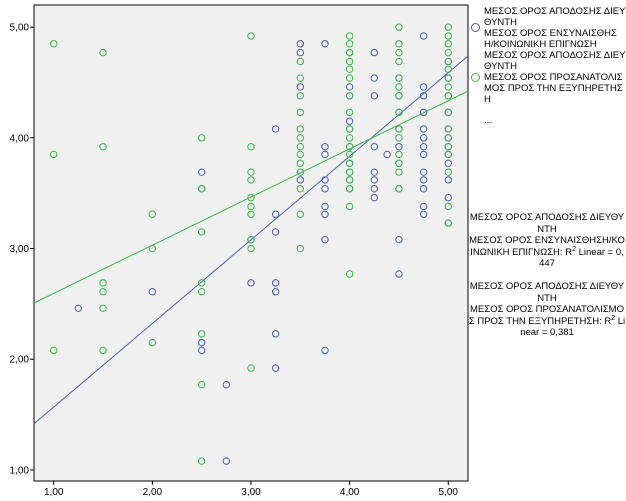  I want to click on y-axis: 1,00 2,00 3,00 4,00 5,00, so click(22, 249).